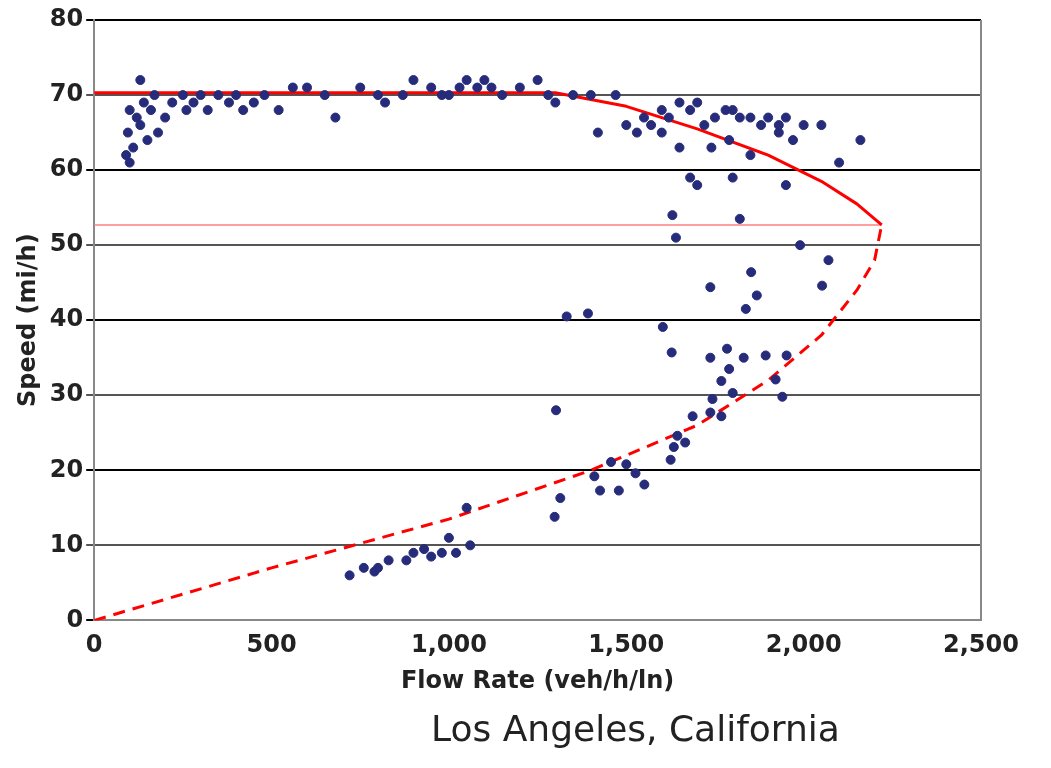 The image size is (1051, 768). Describe the element at coordinates (66, 18) in the screenshot. I see `y-tick-label: 80` at that location.